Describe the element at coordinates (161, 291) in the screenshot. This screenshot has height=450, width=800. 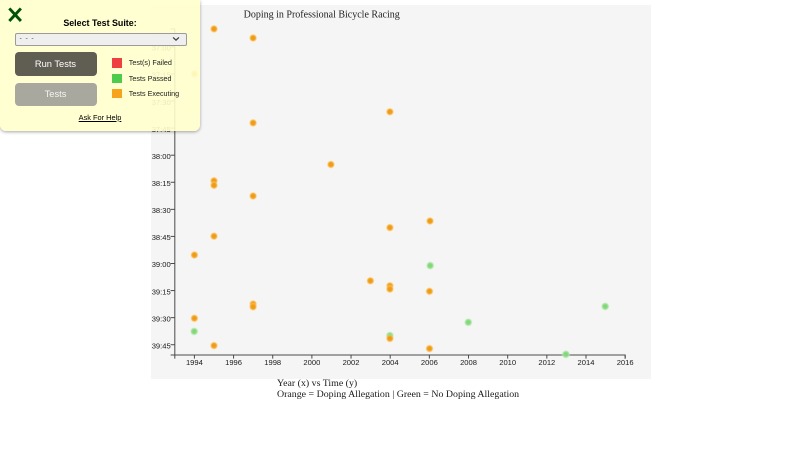
I see `svg-text: 39:15` at that location.